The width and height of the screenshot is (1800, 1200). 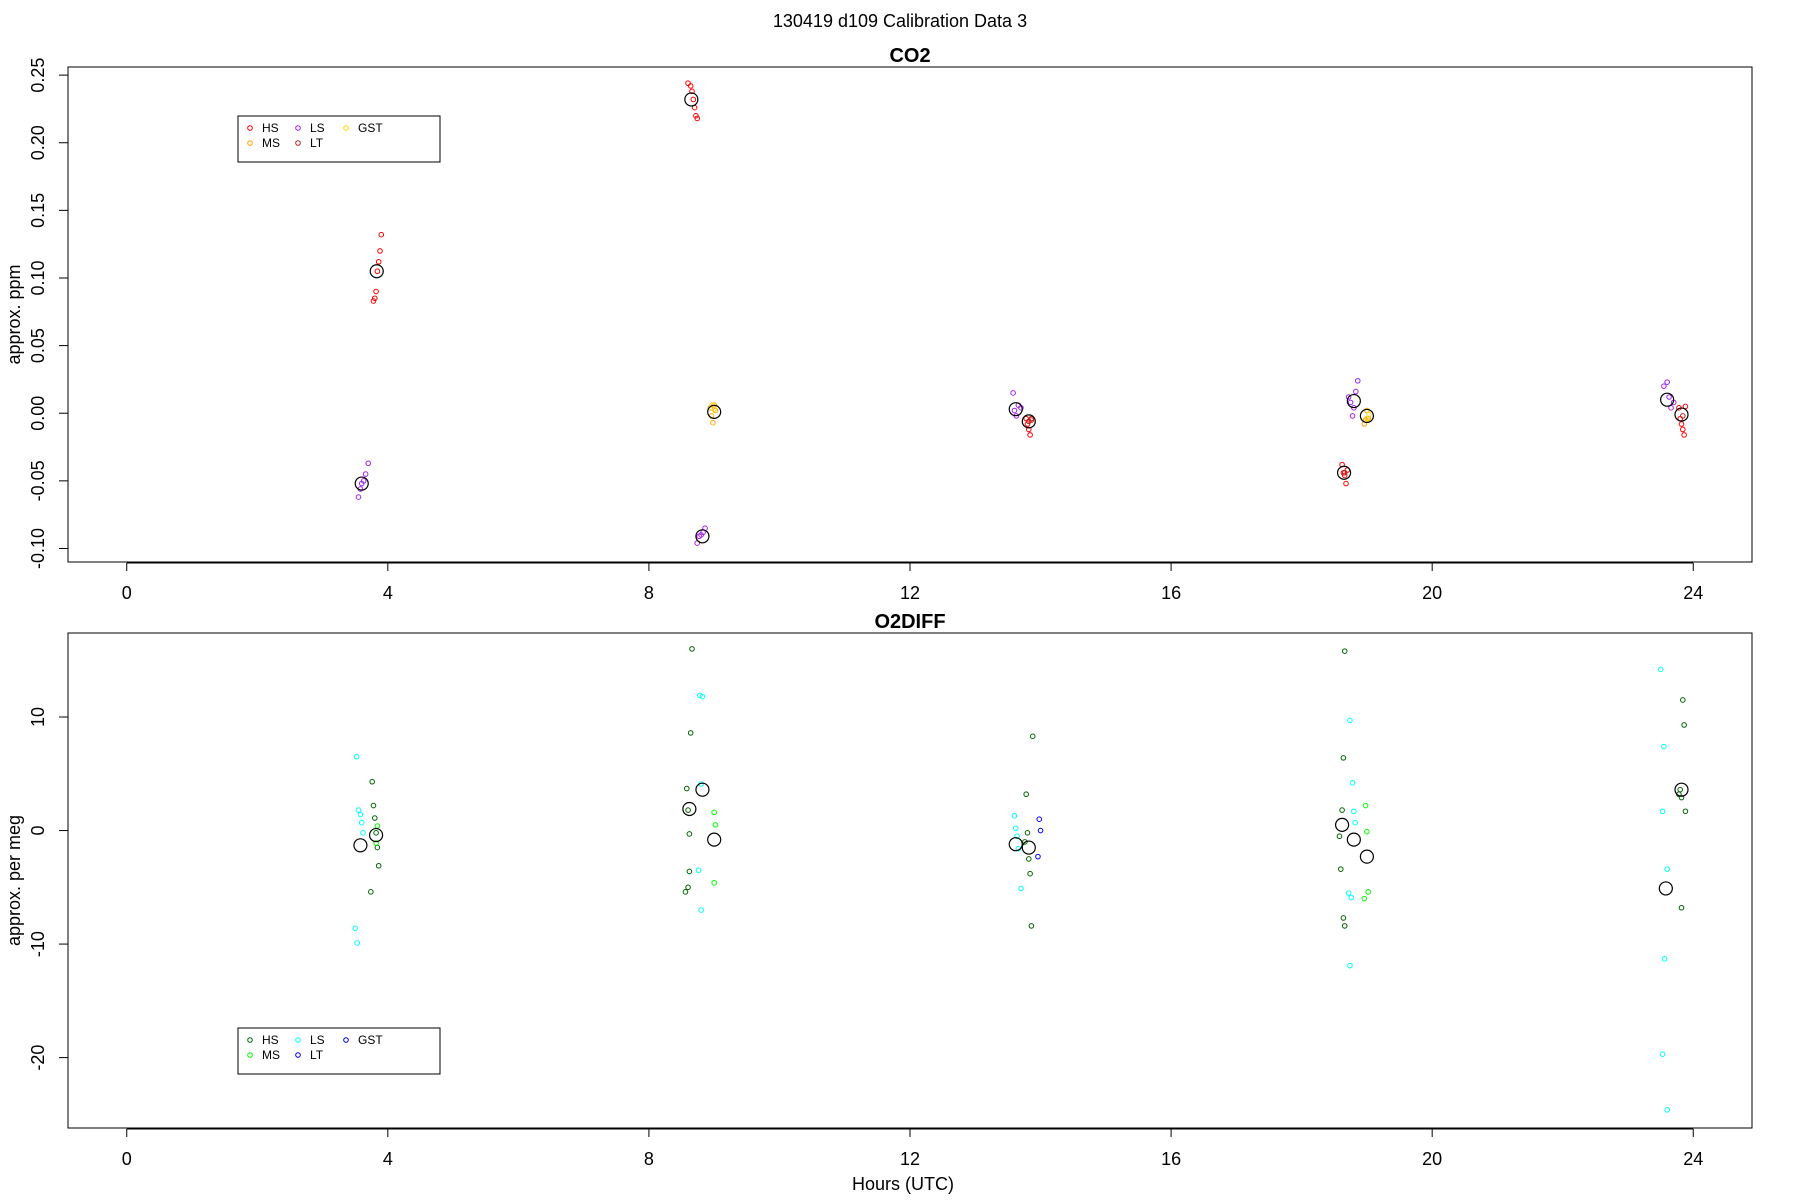 What do you see at coordinates (127, 1159) in the screenshot?
I see `o2diff-x-tick-label: 0` at bounding box center [127, 1159].